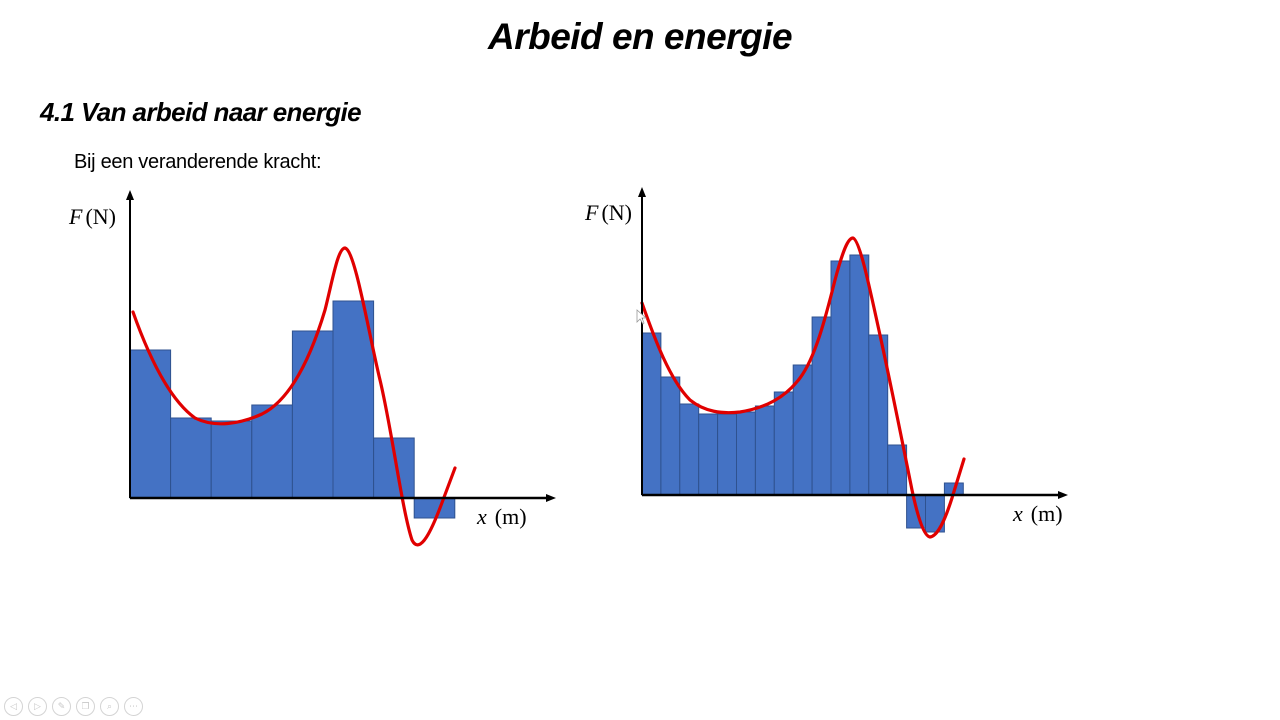 This screenshot has width=1280, height=720. I want to click on slides-overview-button: ❐, so click(85, 706).